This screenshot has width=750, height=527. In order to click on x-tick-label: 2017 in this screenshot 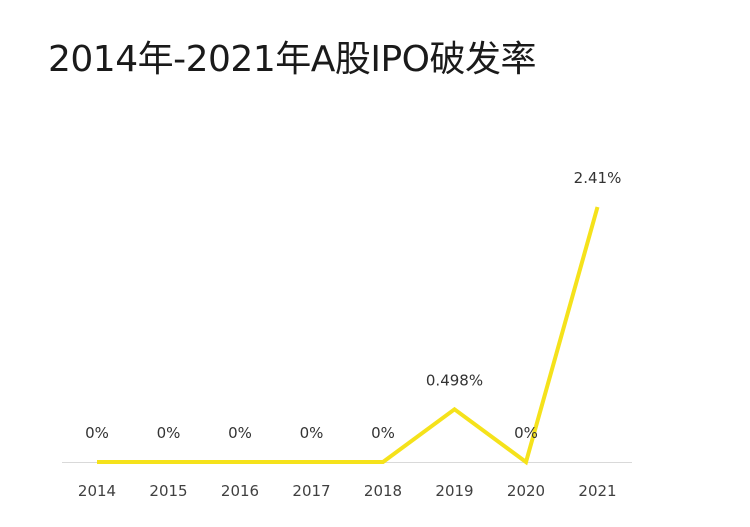, I will do `click(311, 491)`.